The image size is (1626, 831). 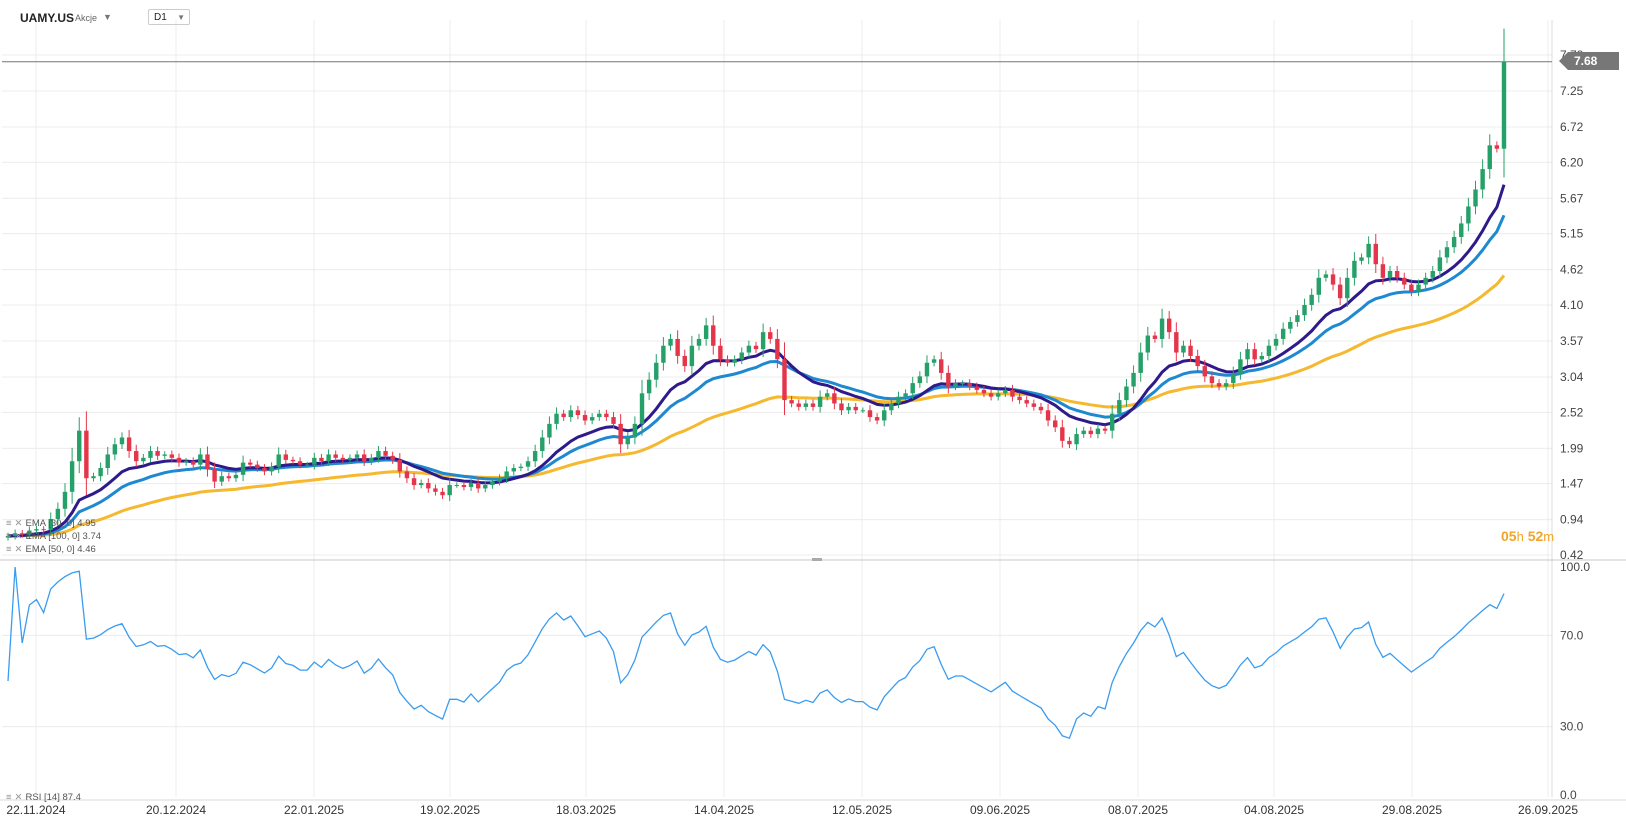 I want to click on countdown-hours-unit: h, so click(x=1520, y=536).